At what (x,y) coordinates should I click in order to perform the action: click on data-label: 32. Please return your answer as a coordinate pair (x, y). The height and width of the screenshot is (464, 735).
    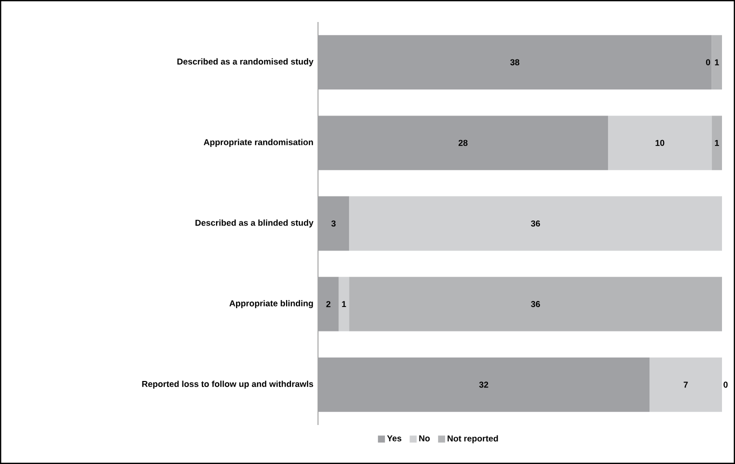
    Looking at the image, I should click on (483, 385).